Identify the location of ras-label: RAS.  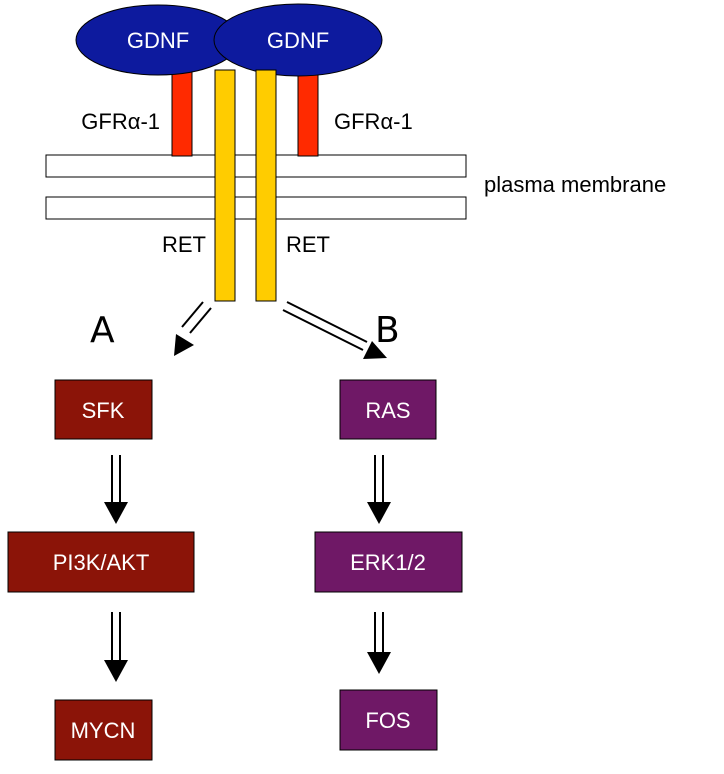
(387, 410).